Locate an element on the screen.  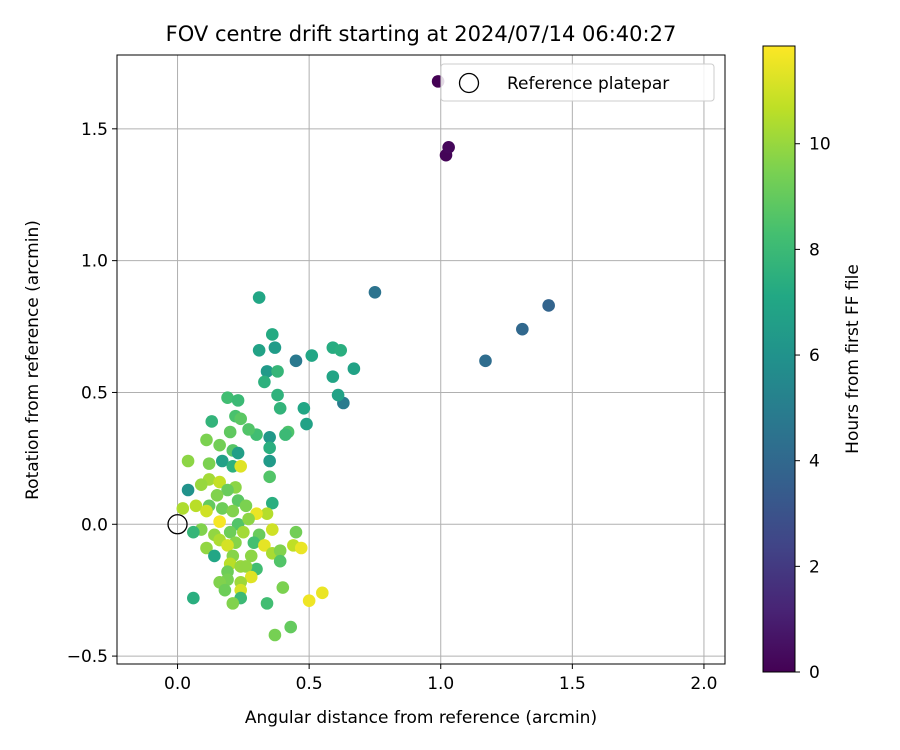
y-tick-label: 0.0 is located at coordinates (94, 525).